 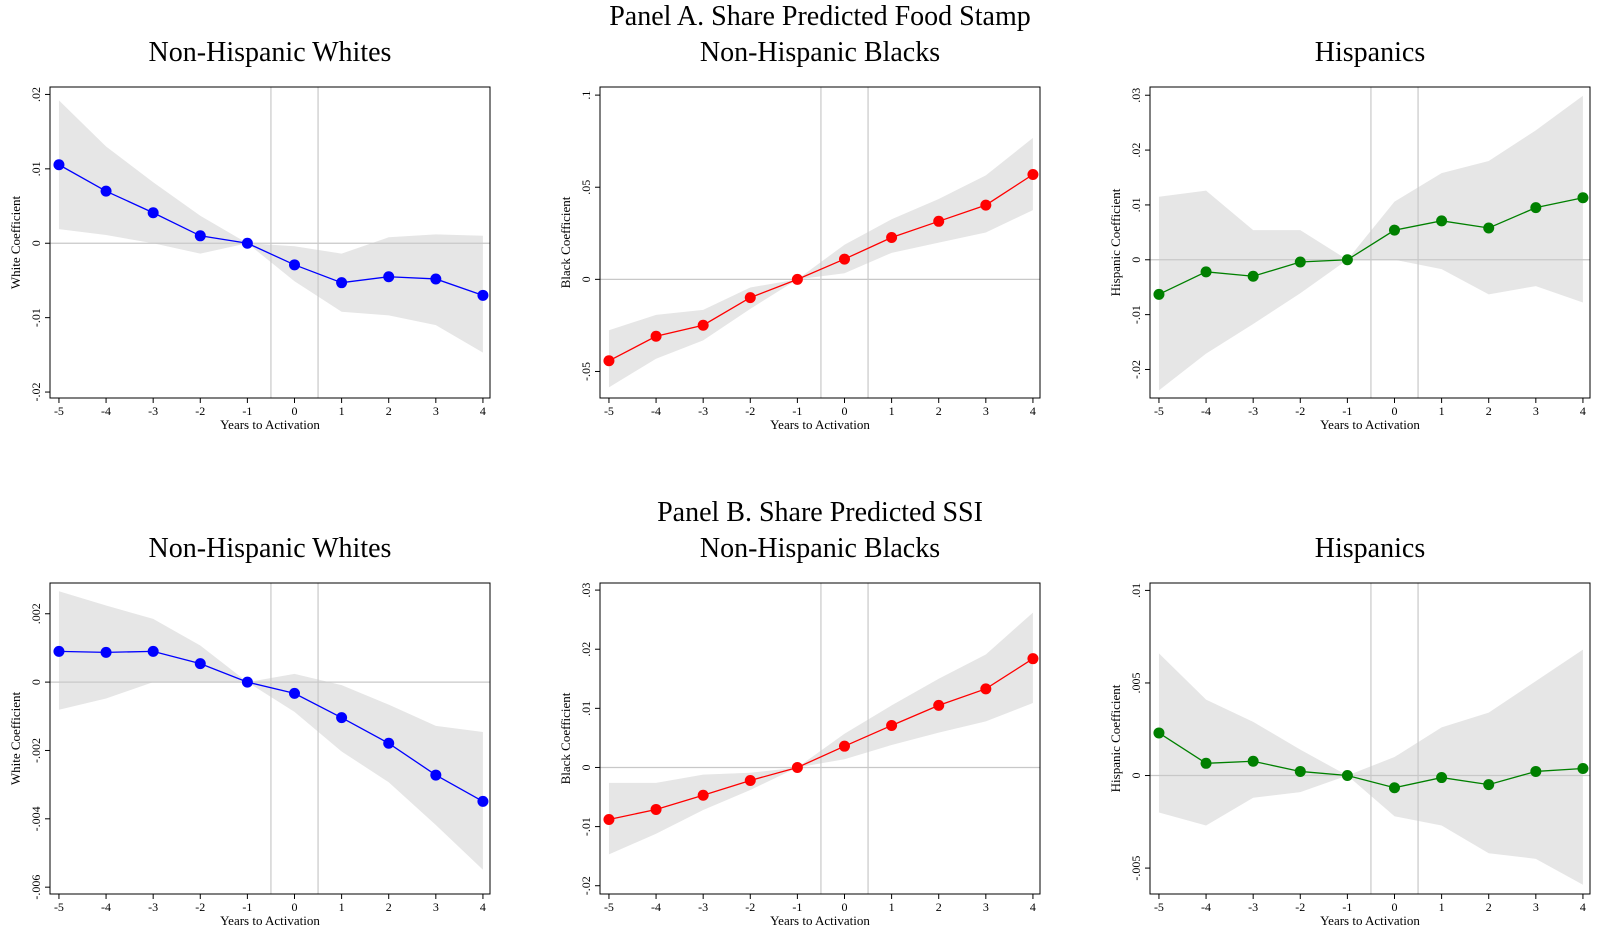 I want to click on y-tick-label: -.004, so click(x=36, y=818).